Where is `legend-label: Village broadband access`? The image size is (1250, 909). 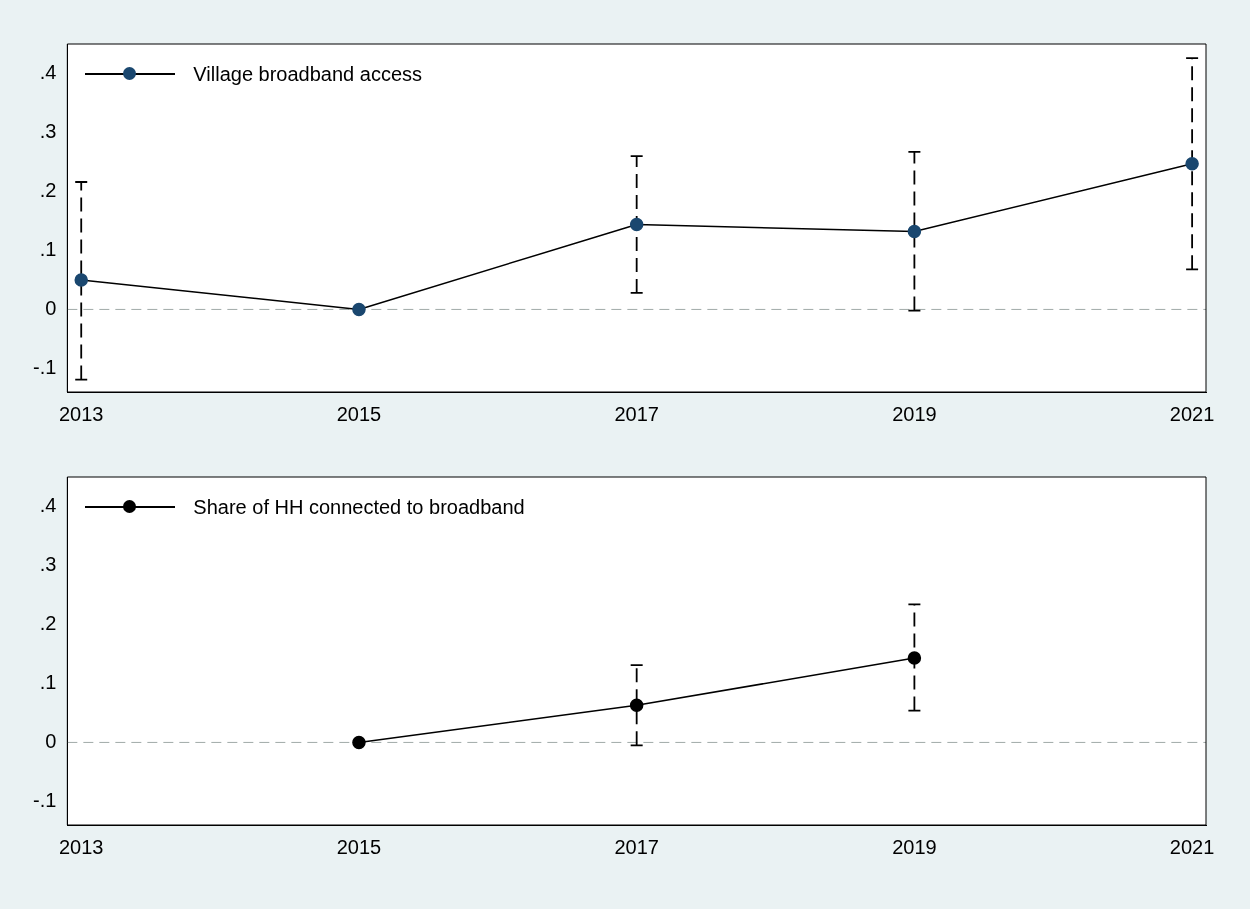 legend-label: Village broadband access is located at coordinates (308, 74).